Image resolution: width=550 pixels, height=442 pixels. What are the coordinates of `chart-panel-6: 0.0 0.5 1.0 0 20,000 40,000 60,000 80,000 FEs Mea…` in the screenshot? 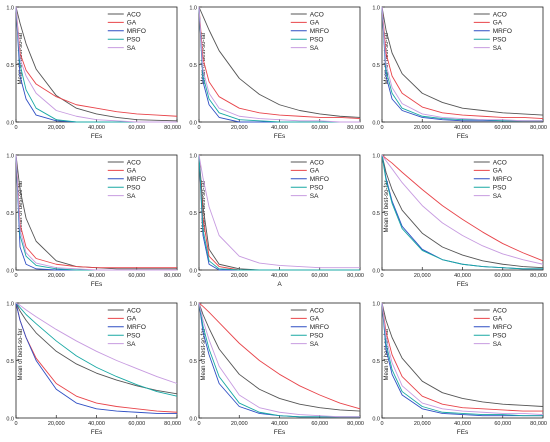 It's located at (459, 221).